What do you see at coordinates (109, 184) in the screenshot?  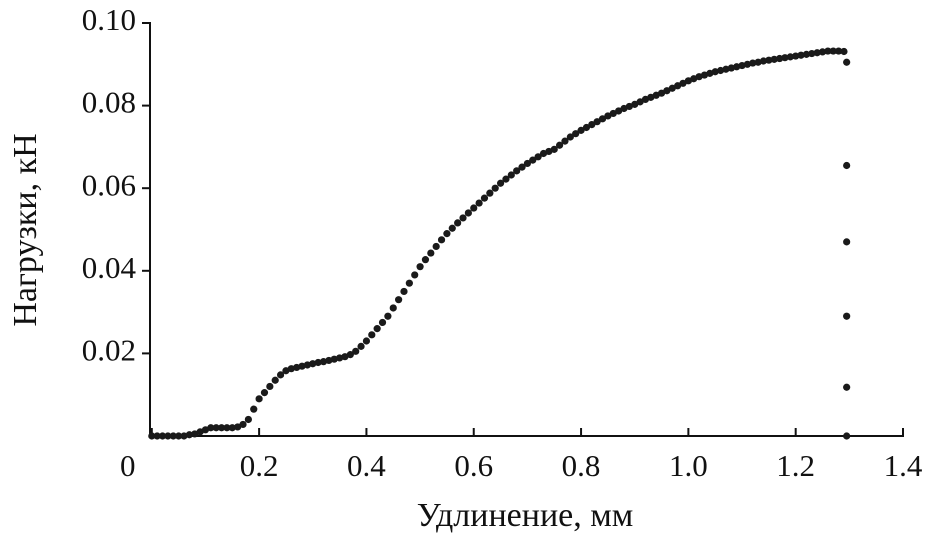 I see `y-tick-label: 0.06` at bounding box center [109, 184].